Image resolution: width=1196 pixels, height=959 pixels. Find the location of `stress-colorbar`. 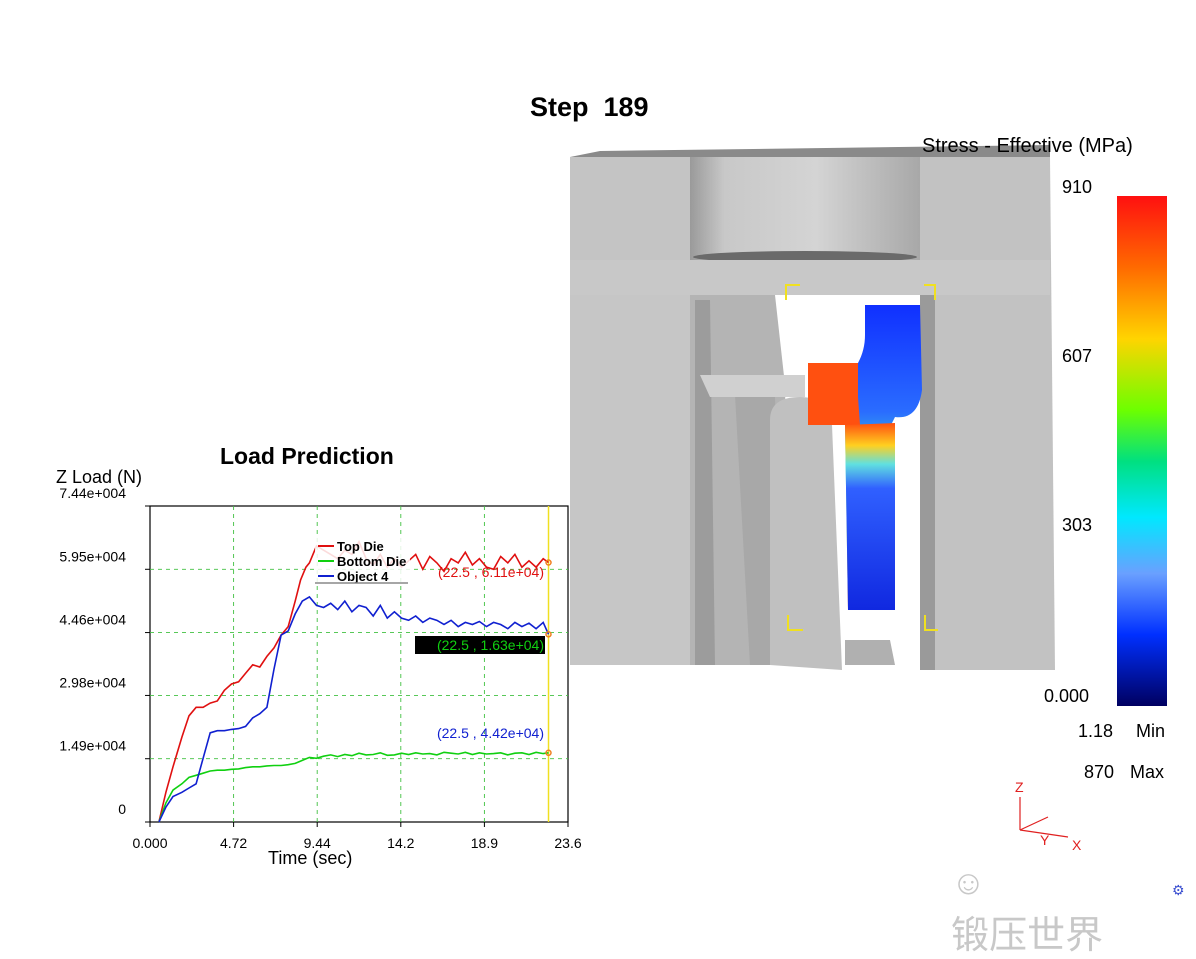

stress-colorbar is located at coordinates (1142, 451).